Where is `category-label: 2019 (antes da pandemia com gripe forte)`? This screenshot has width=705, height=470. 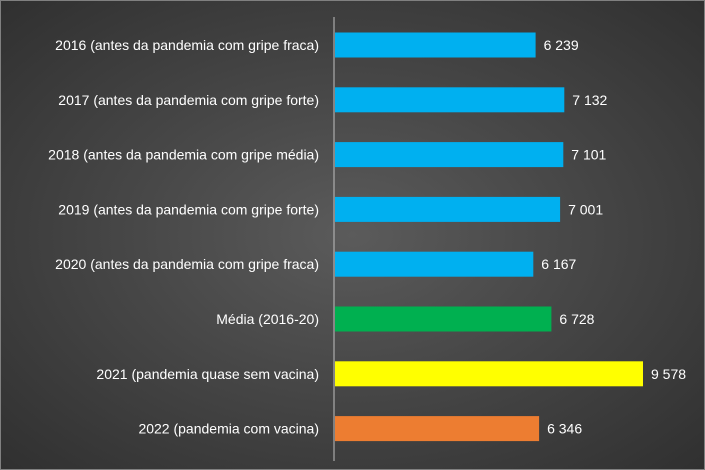 category-label: 2019 (antes da pandemia com gripe forte) is located at coordinates (188, 209).